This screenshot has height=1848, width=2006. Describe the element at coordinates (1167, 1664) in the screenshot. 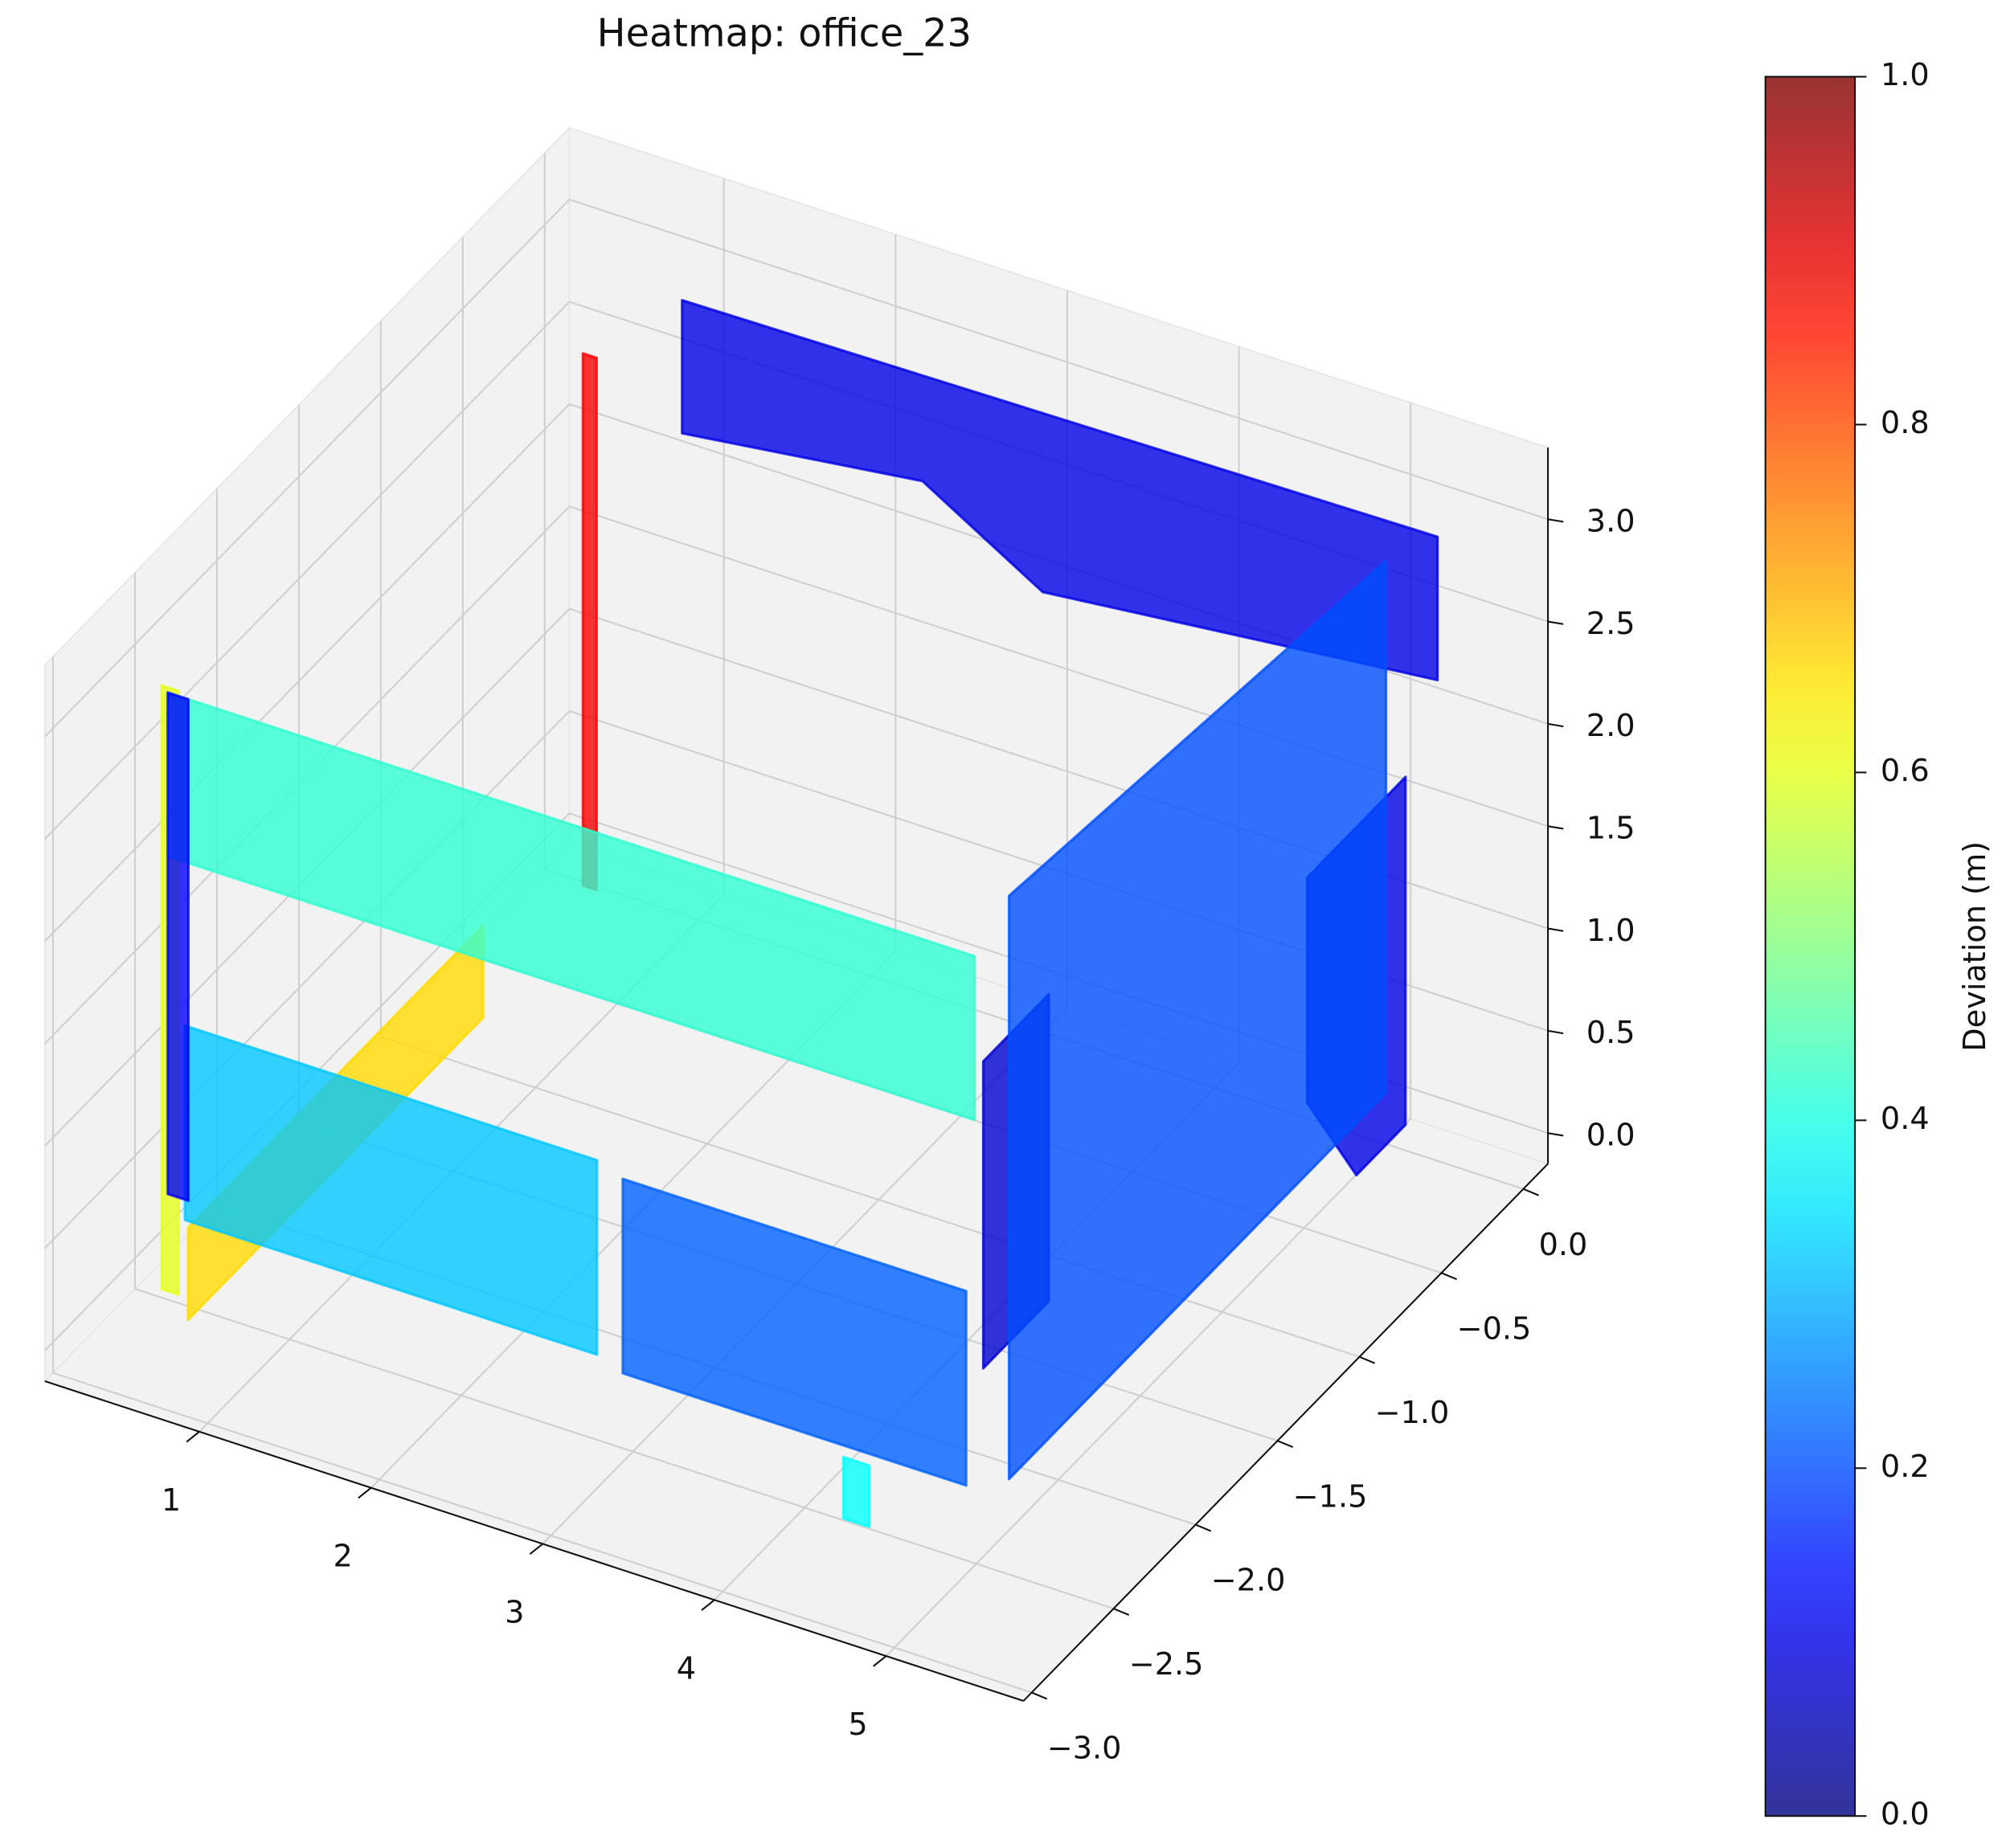

I see `y-tick-label: −2.5` at that location.